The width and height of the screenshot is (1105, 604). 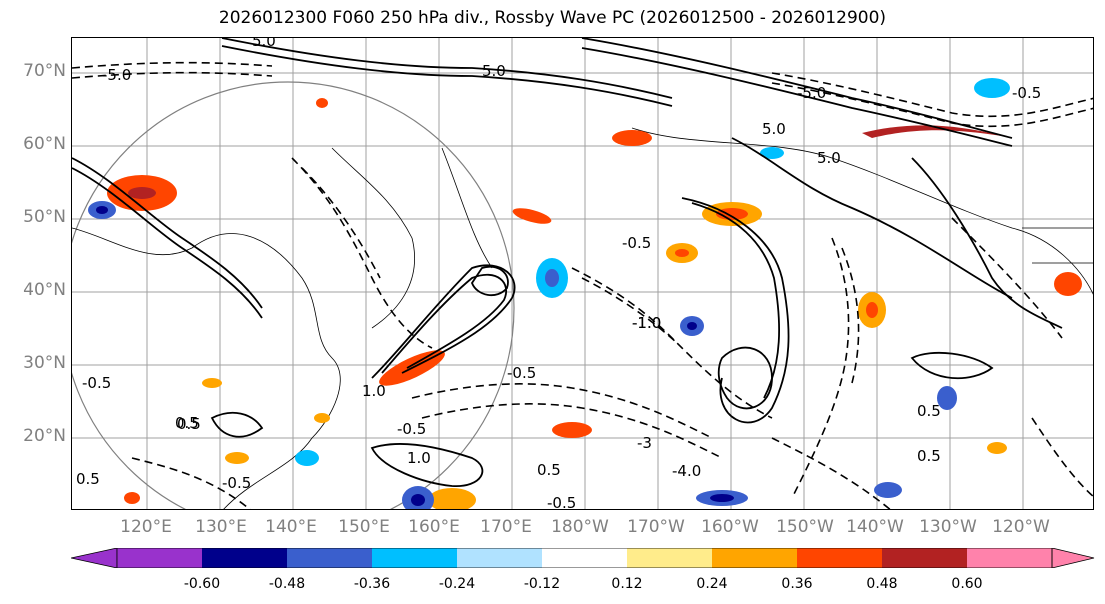 What do you see at coordinates (457, 584) in the screenshot?
I see `colorbar-tick-label: -0.24` at bounding box center [457, 584].